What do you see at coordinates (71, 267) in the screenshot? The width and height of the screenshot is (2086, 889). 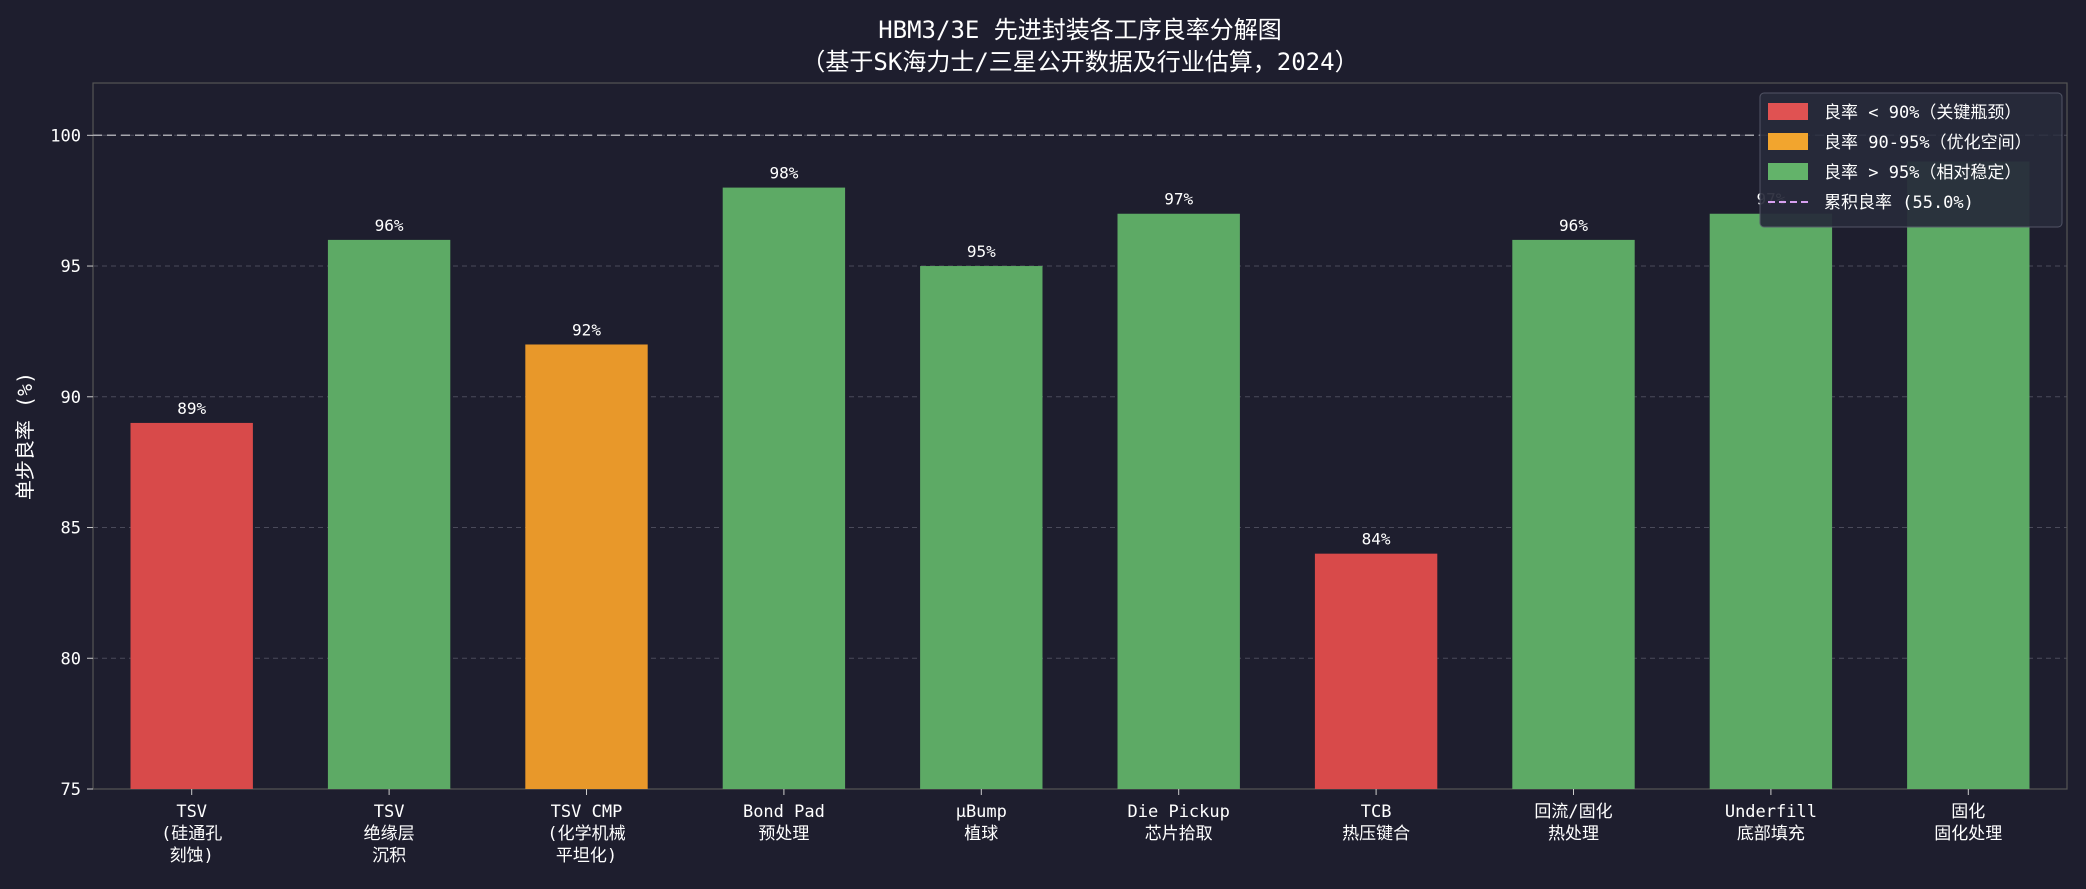 I see `y-tick-label: 95` at bounding box center [71, 267].